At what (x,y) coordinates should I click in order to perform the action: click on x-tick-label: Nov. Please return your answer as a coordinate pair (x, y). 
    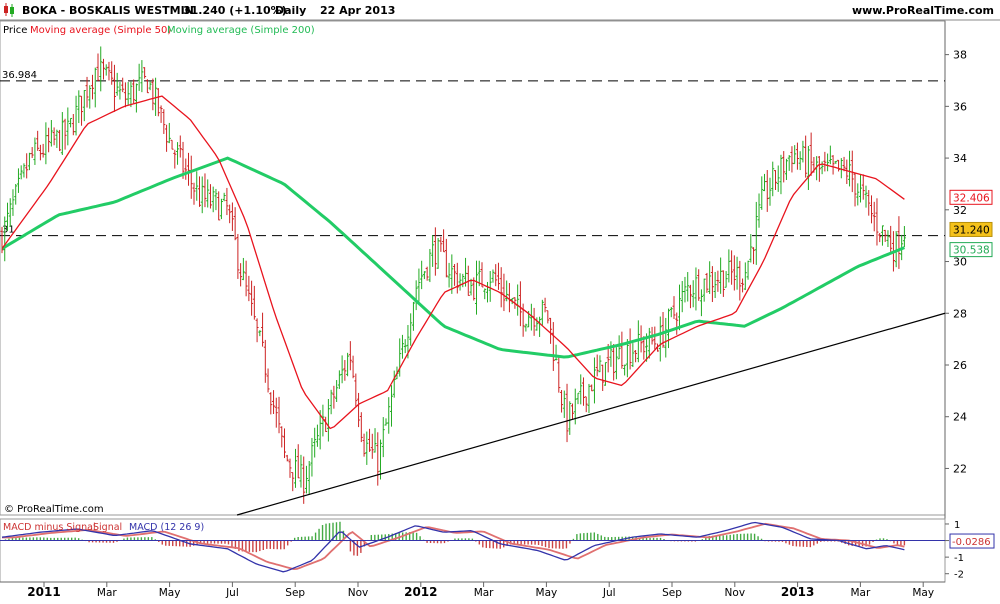
    Looking at the image, I should click on (735, 593).